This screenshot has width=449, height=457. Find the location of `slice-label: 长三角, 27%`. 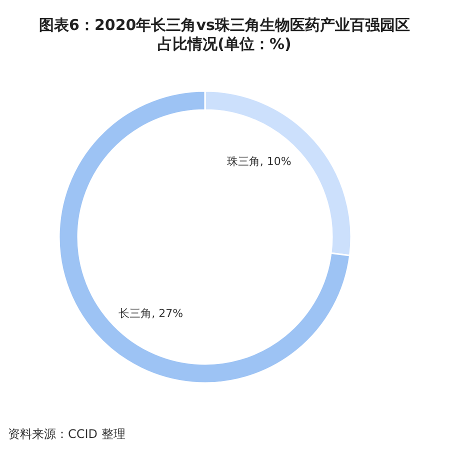

slice-label: 长三角, 27% is located at coordinates (151, 313).